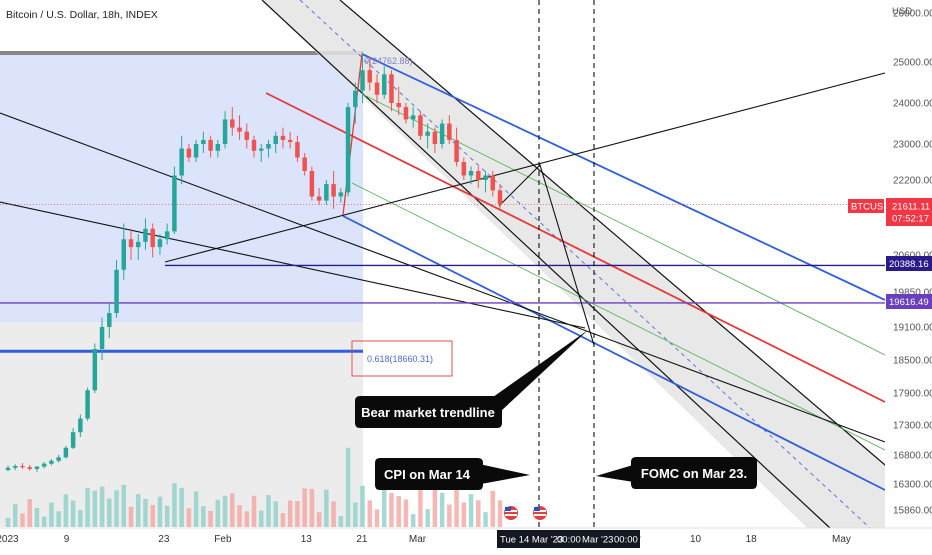 The image size is (932, 555). I want to click on time-axis, so click(466, 539).